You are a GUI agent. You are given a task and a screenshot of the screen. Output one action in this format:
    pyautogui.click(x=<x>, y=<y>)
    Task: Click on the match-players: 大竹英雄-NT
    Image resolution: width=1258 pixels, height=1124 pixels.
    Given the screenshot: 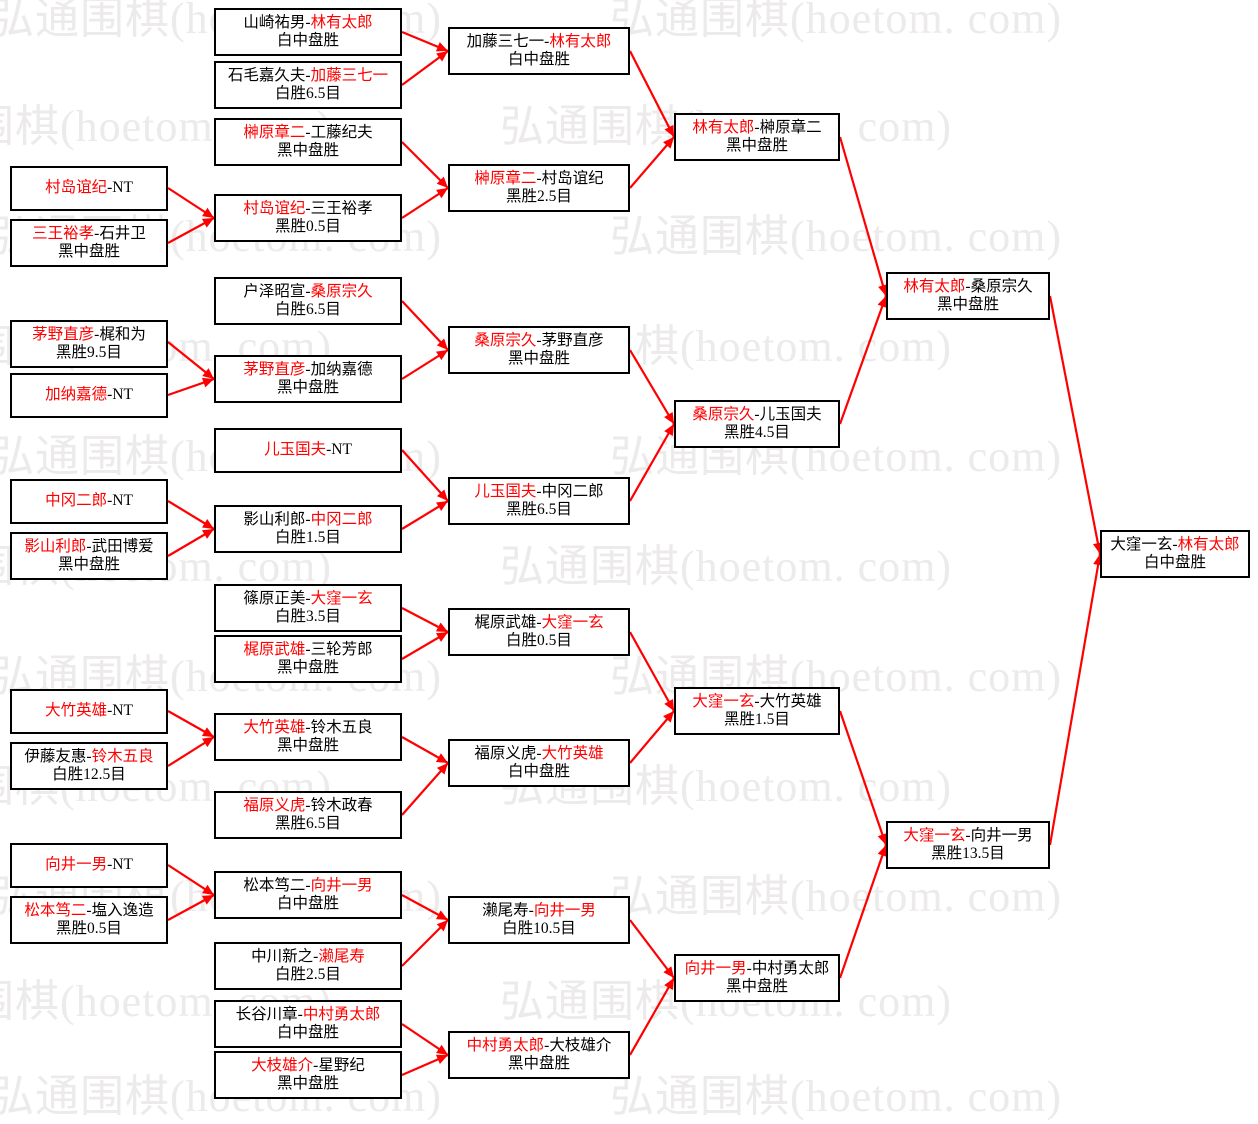 What is the action you would take?
    pyautogui.click(x=89, y=711)
    